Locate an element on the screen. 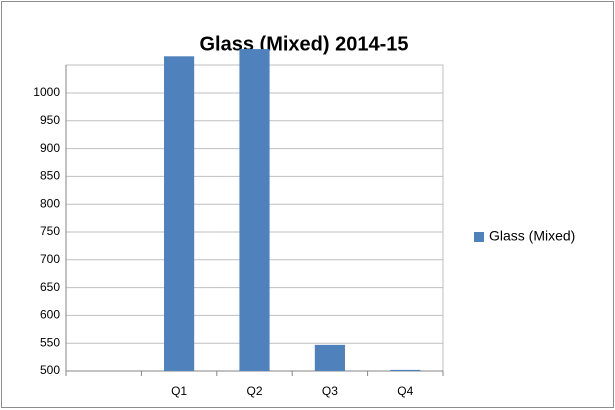 The width and height of the screenshot is (615, 410). legend-label: Glass (Mixed) is located at coordinates (532, 236).